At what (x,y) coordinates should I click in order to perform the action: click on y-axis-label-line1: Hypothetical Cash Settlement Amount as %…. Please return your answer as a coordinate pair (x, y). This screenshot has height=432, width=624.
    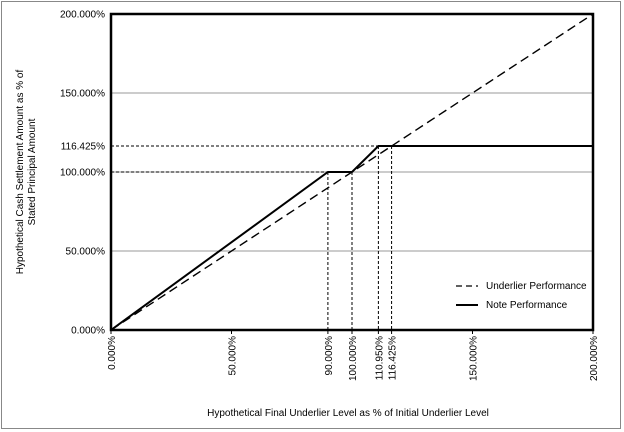
    Looking at the image, I should click on (20, 172).